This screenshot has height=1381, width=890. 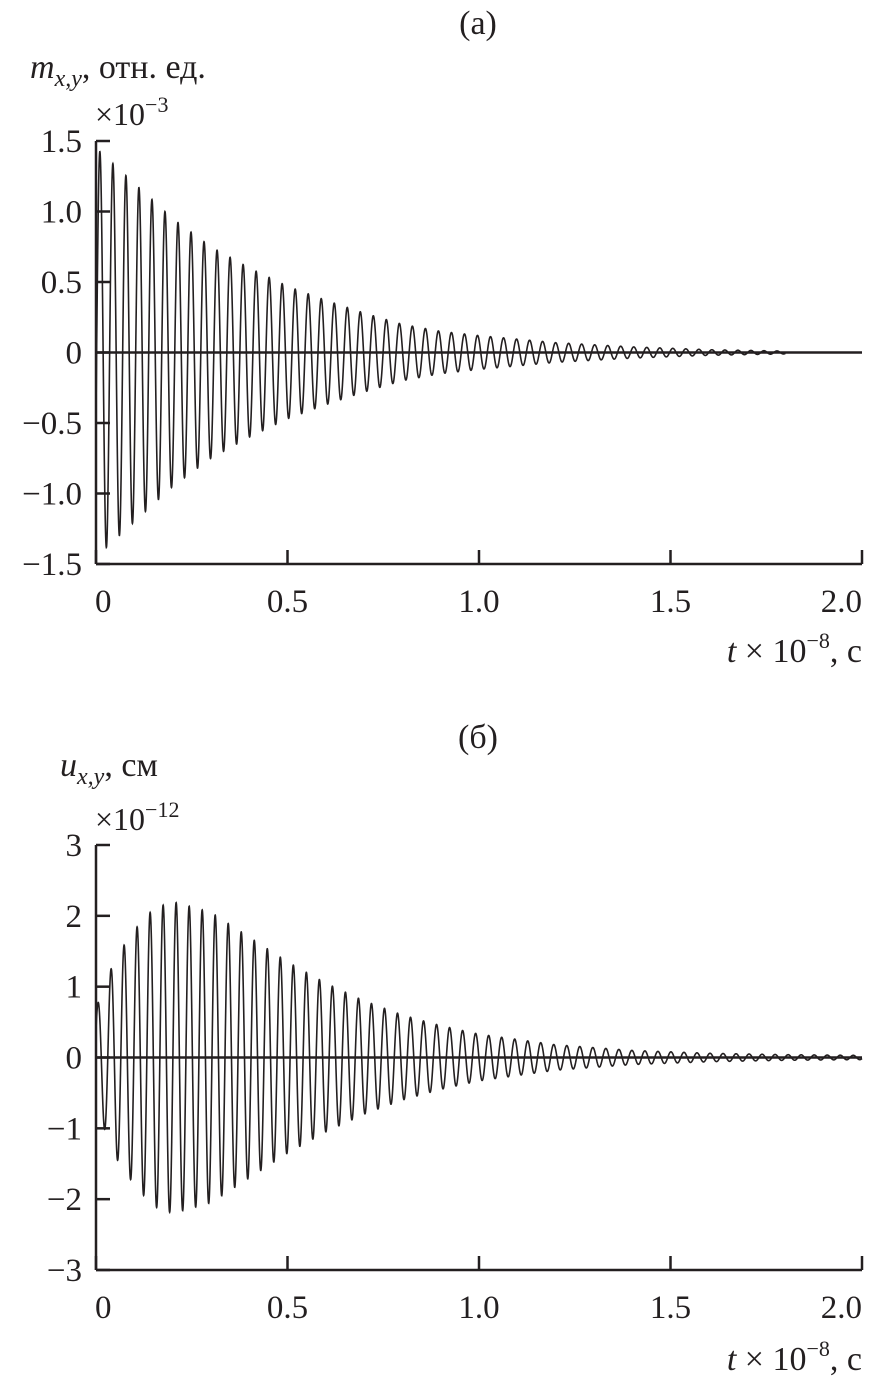 I want to click on y-axis-multiplier: ×10⁻¹², so click(x=137, y=817).